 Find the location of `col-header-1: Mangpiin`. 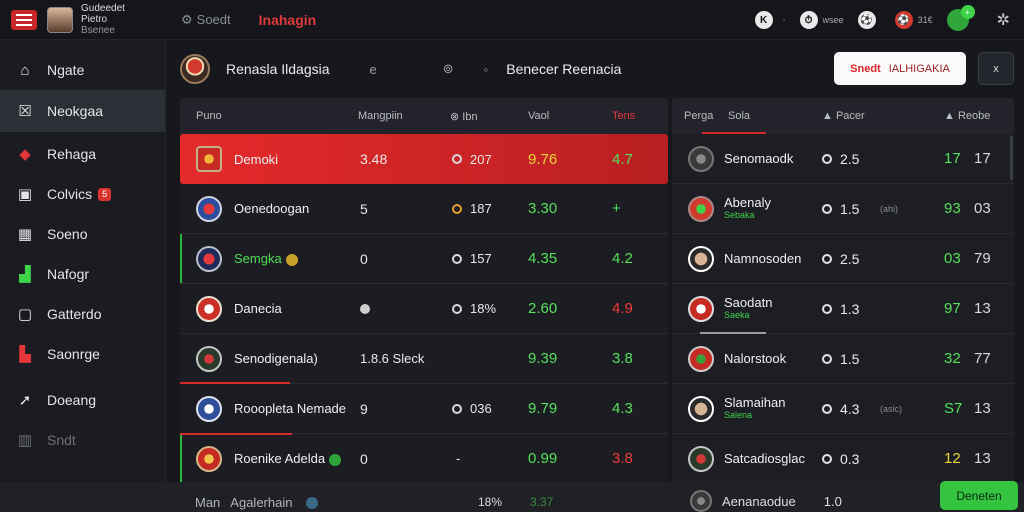

col-header-1: Mangpiin is located at coordinates (380, 116).